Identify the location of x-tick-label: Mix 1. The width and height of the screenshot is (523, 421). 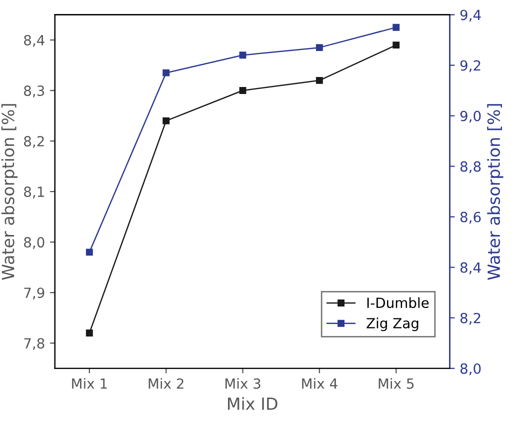
(89, 383).